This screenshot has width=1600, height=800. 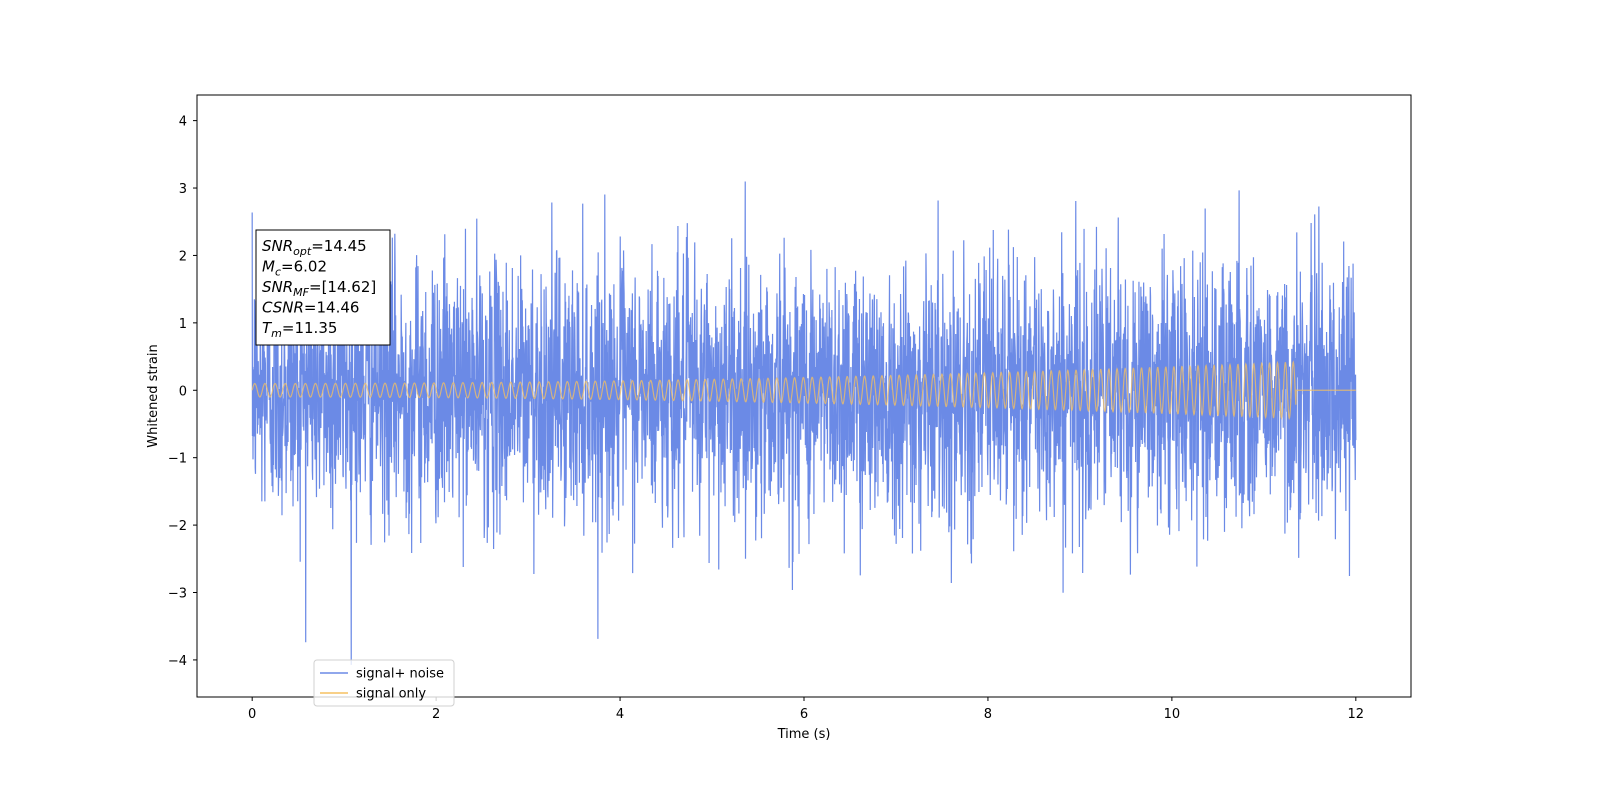 I want to click on y-tick-label: −4, so click(x=177, y=661).